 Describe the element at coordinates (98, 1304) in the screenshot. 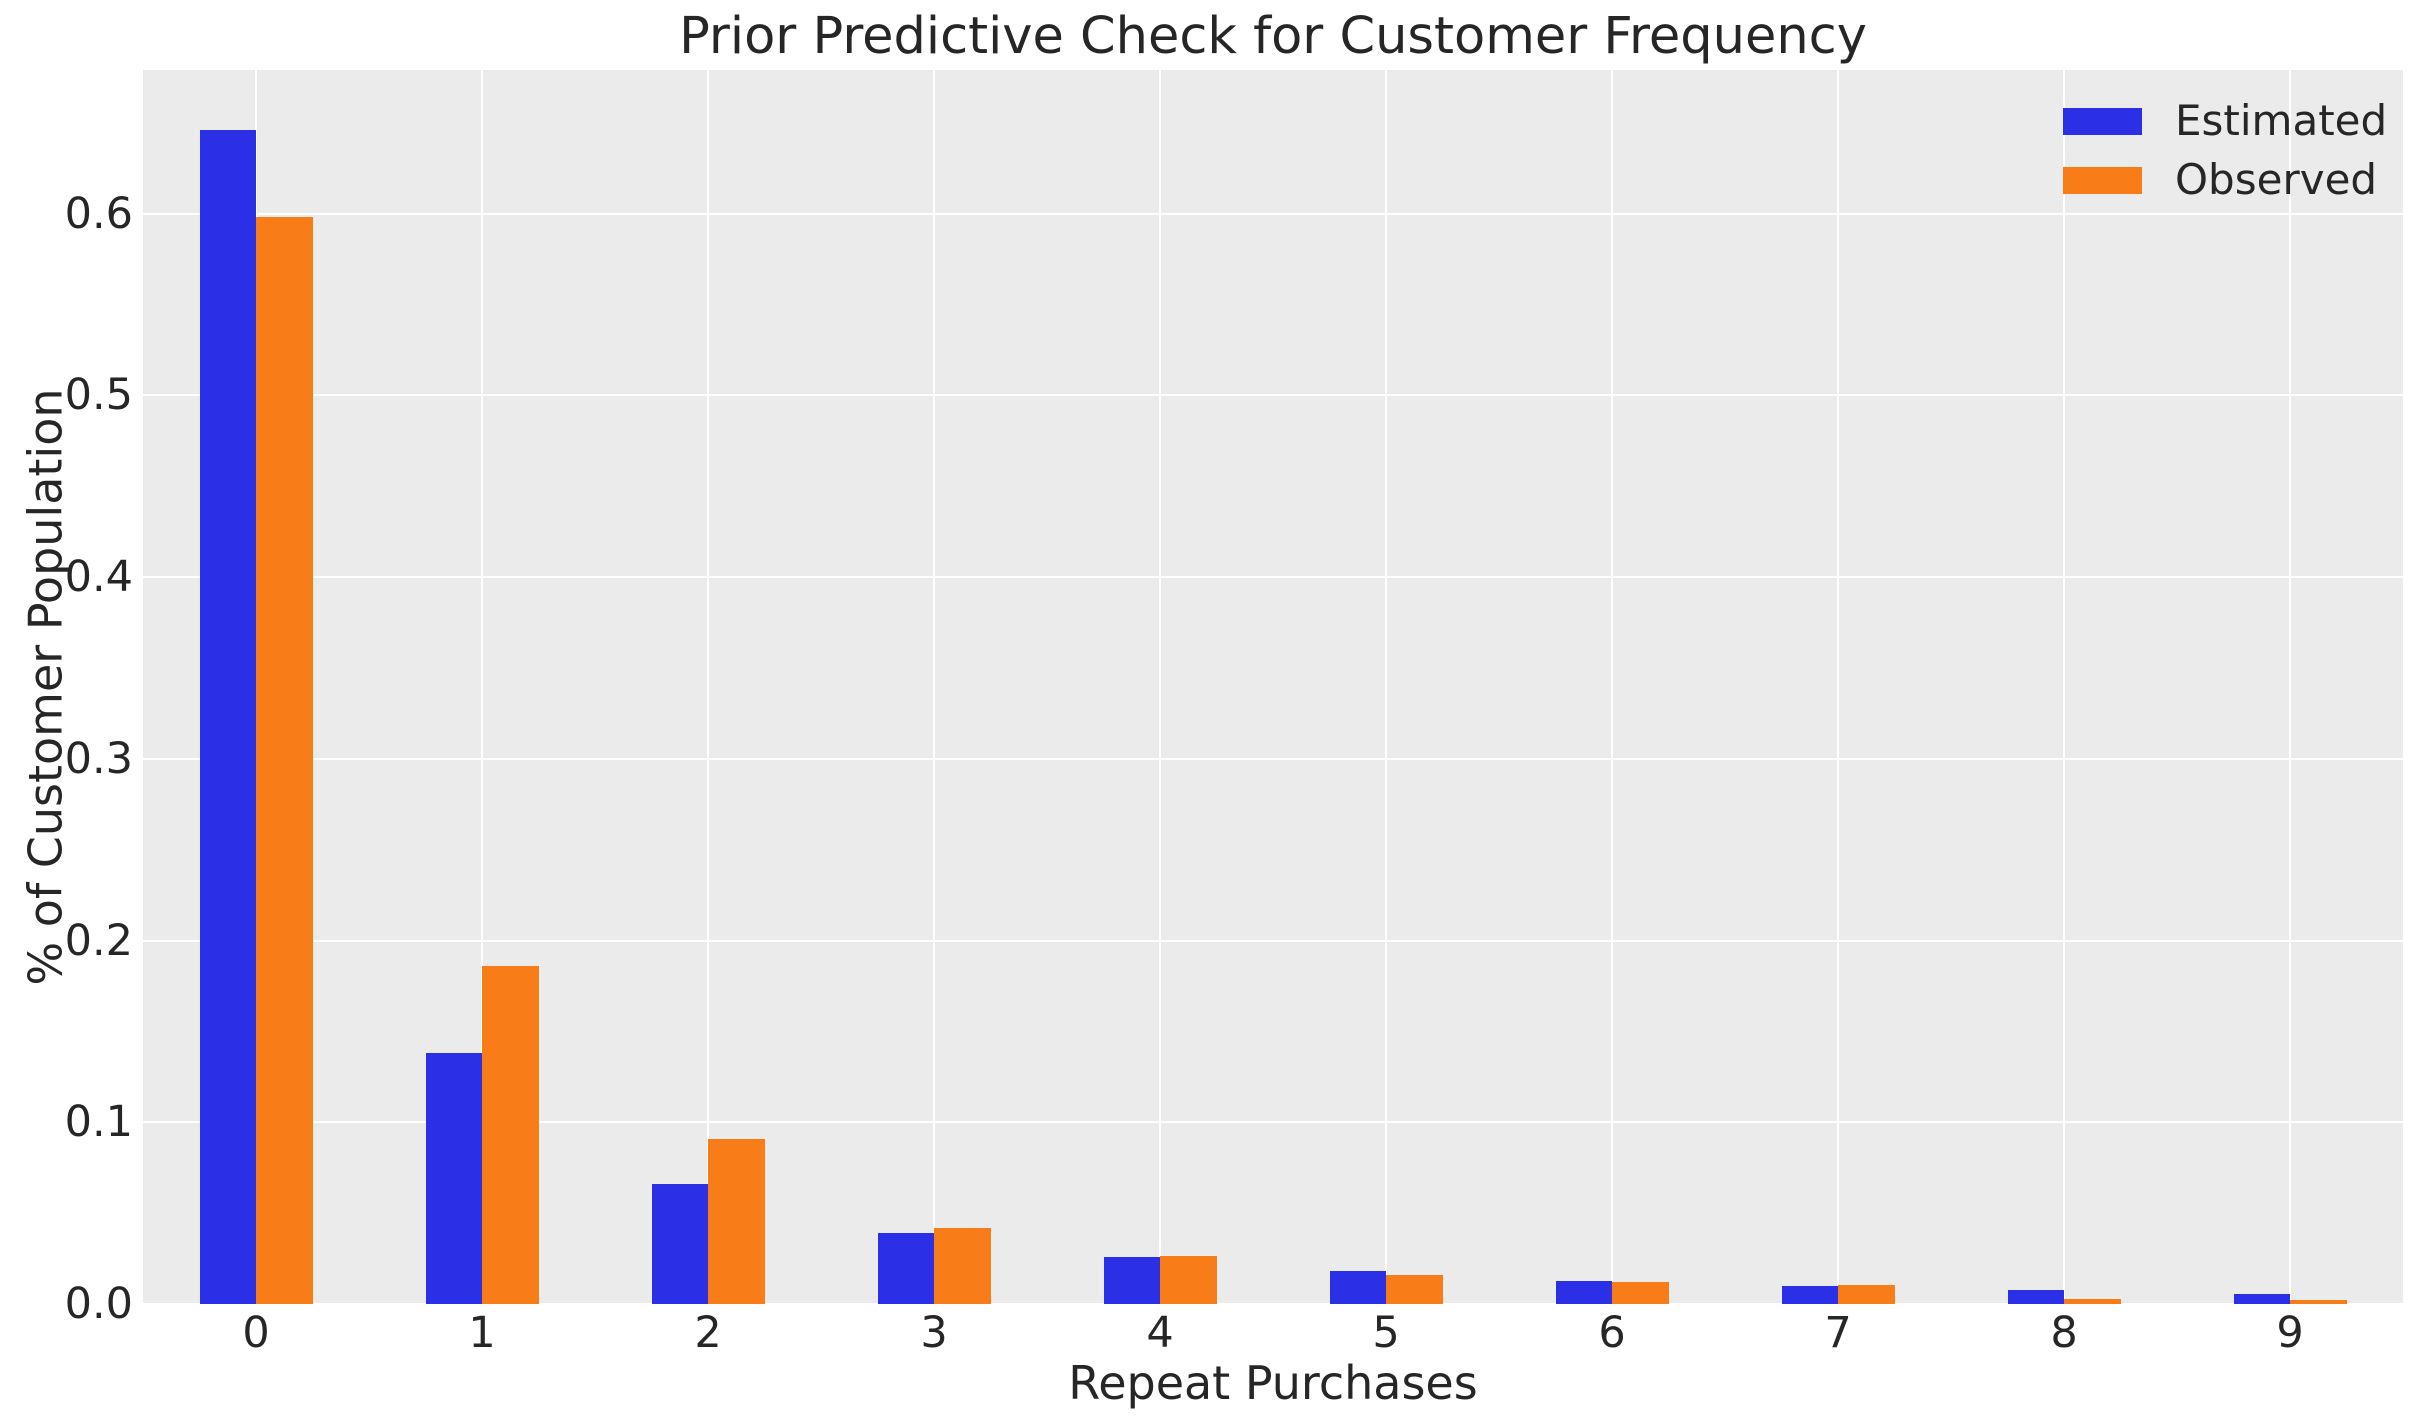

I see `ytick-label-0.0: 0.0` at that location.